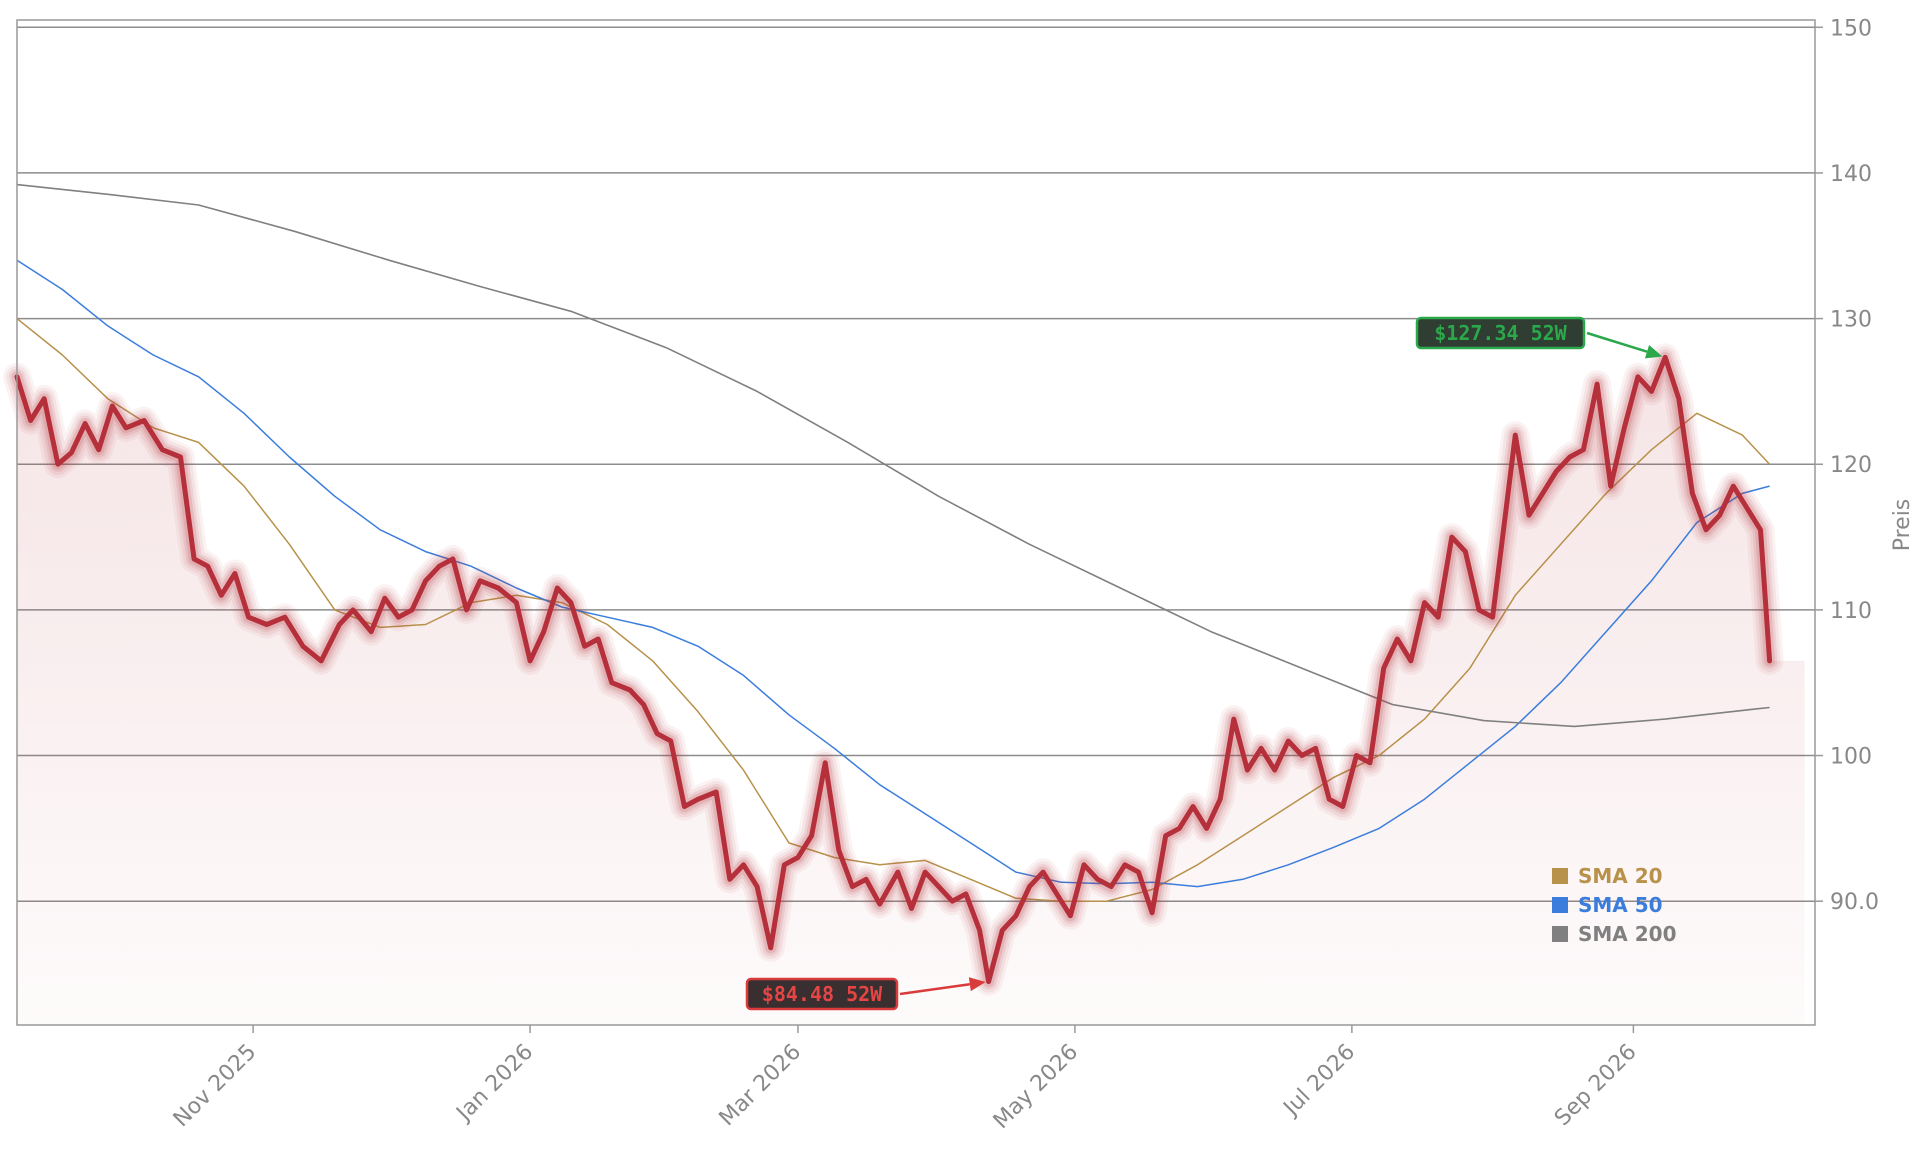  Describe the element at coordinates (215, 1086) in the screenshot. I see `x-tick-label: Nov 2025` at that location.